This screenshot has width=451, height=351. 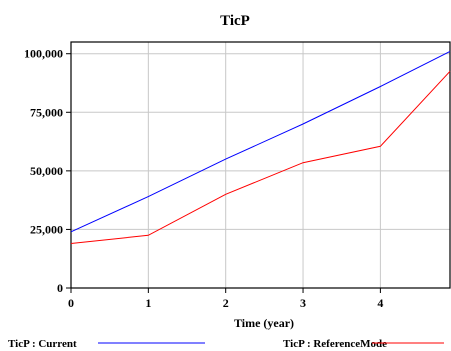 What do you see at coordinates (335, 344) in the screenshot?
I see `legend-label-2: TicP : ReferenceMode` at bounding box center [335, 344].